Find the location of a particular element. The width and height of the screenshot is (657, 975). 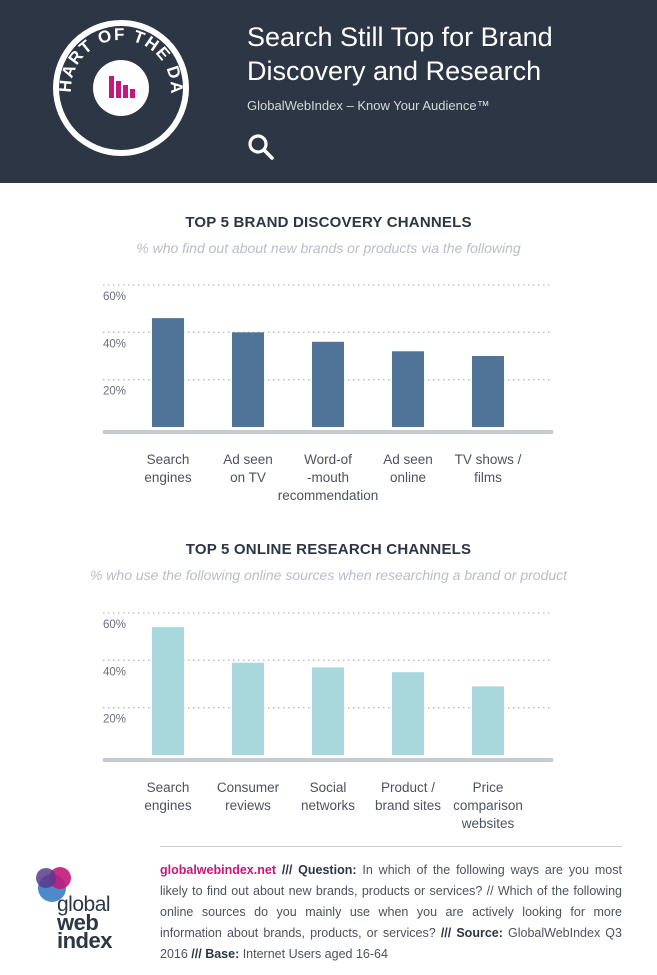

category-label: Product / is located at coordinates (408, 787).